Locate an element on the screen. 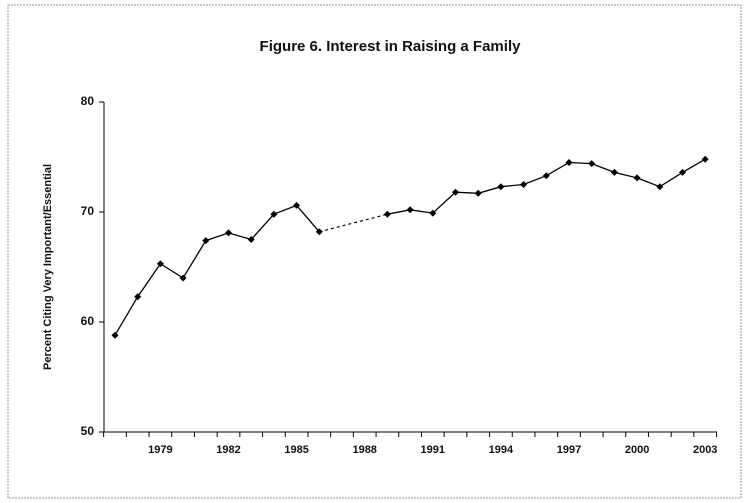  x-tick-label: 1979 is located at coordinates (160, 450).